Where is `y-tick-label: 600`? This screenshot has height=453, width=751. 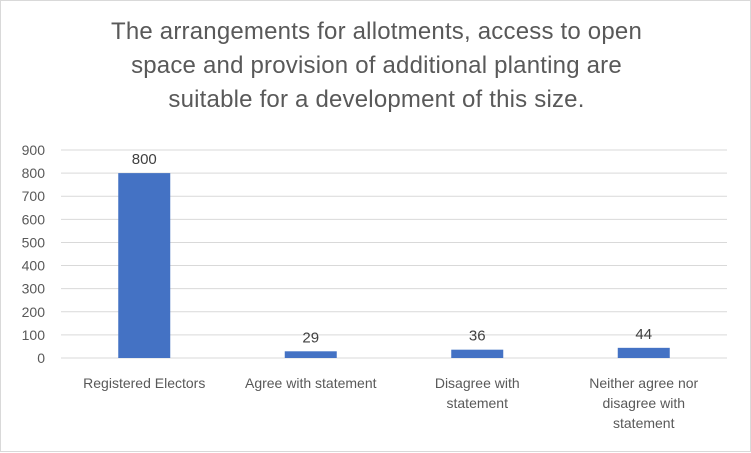 y-tick-label: 600 is located at coordinates (34, 219).